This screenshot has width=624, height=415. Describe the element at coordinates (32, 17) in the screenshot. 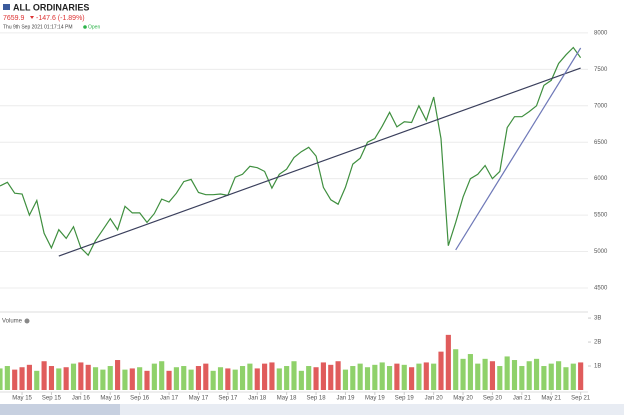

I see `down-arrow` at that location.